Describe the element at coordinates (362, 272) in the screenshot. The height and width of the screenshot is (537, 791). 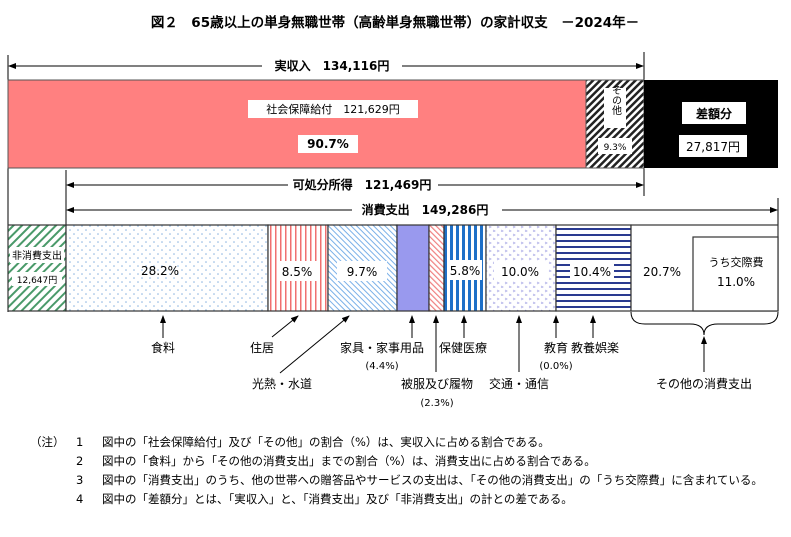
I see `utilities-pct: 9.7%` at that location.